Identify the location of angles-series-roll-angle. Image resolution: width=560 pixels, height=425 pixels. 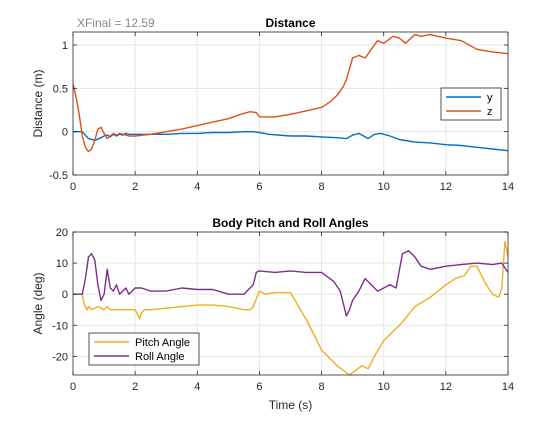
(290, 283).